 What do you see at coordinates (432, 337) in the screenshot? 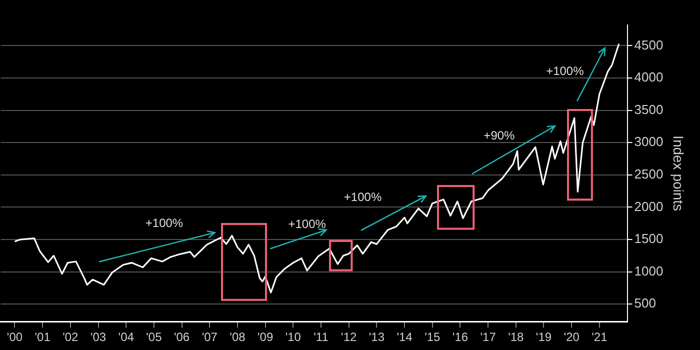
I see `x-tick-label: '15` at bounding box center [432, 337].